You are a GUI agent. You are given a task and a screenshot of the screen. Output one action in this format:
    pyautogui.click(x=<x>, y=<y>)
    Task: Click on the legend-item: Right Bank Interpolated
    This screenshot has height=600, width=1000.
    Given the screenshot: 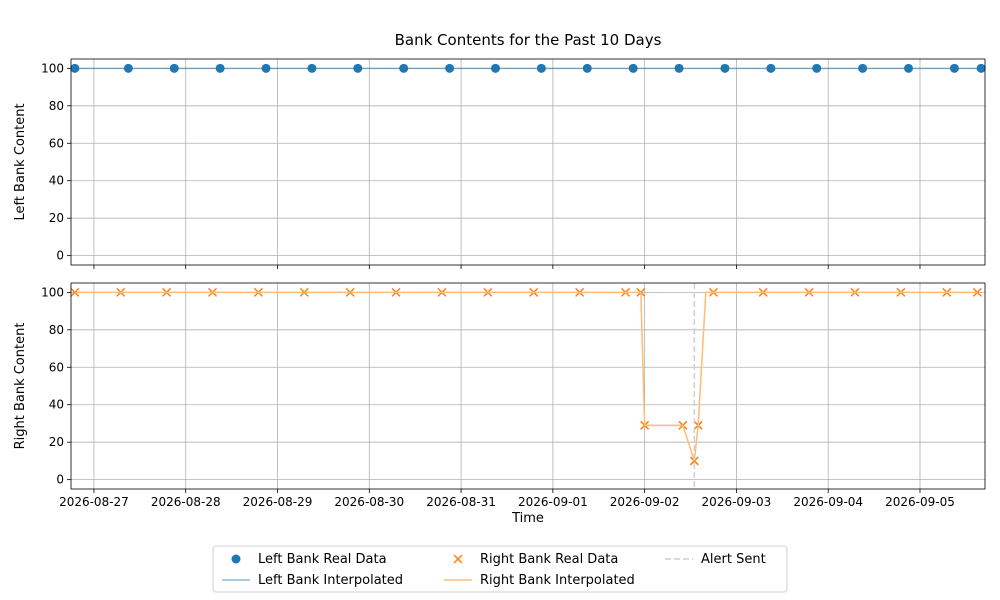 What is the action you would take?
    pyautogui.click(x=539, y=580)
    